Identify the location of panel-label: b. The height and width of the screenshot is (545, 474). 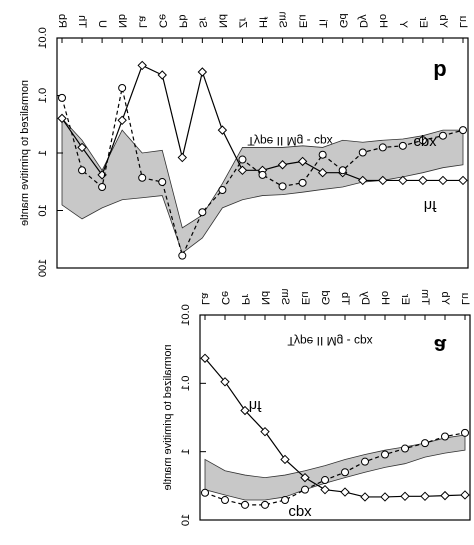
(439, 71).